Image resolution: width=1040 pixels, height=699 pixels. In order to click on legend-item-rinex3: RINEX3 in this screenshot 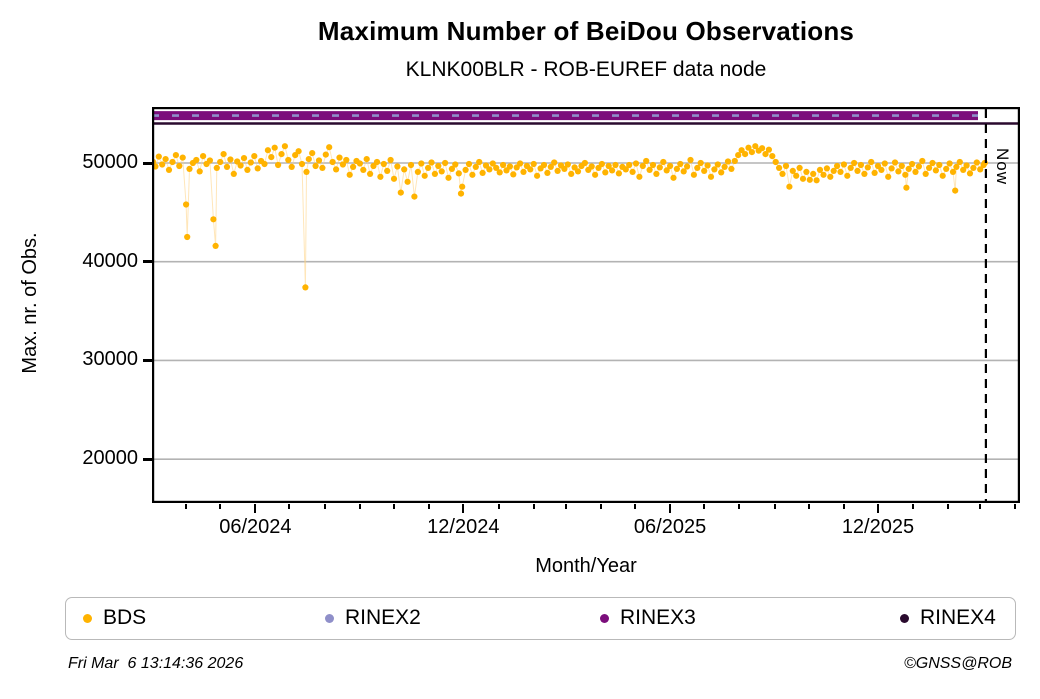, I will do `click(648, 618)`.